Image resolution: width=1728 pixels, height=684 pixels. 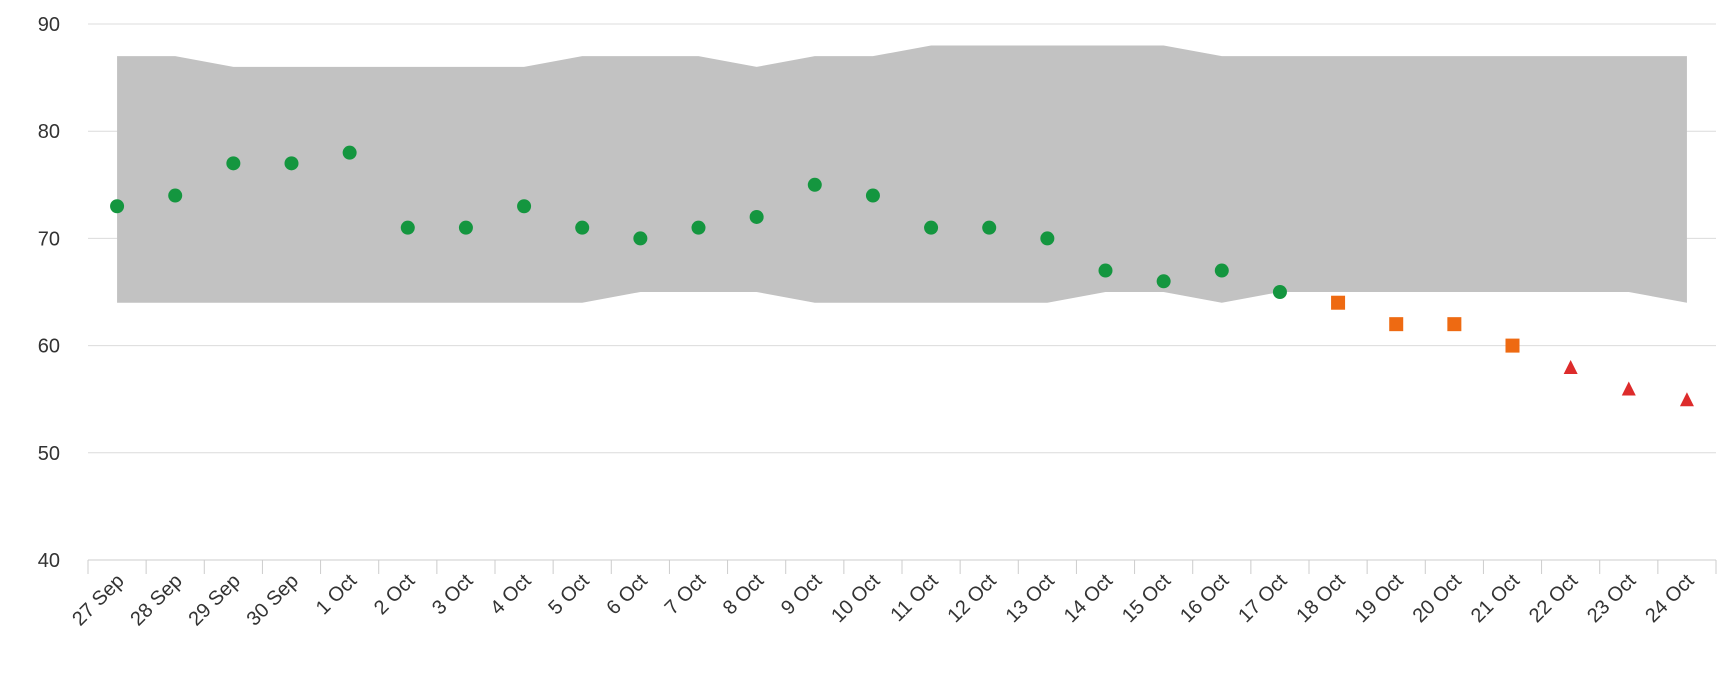 What do you see at coordinates (1612, 599) in the screenshot?
I see `x-tick-label: 23 Oct` at bounding box center [1612, 599].